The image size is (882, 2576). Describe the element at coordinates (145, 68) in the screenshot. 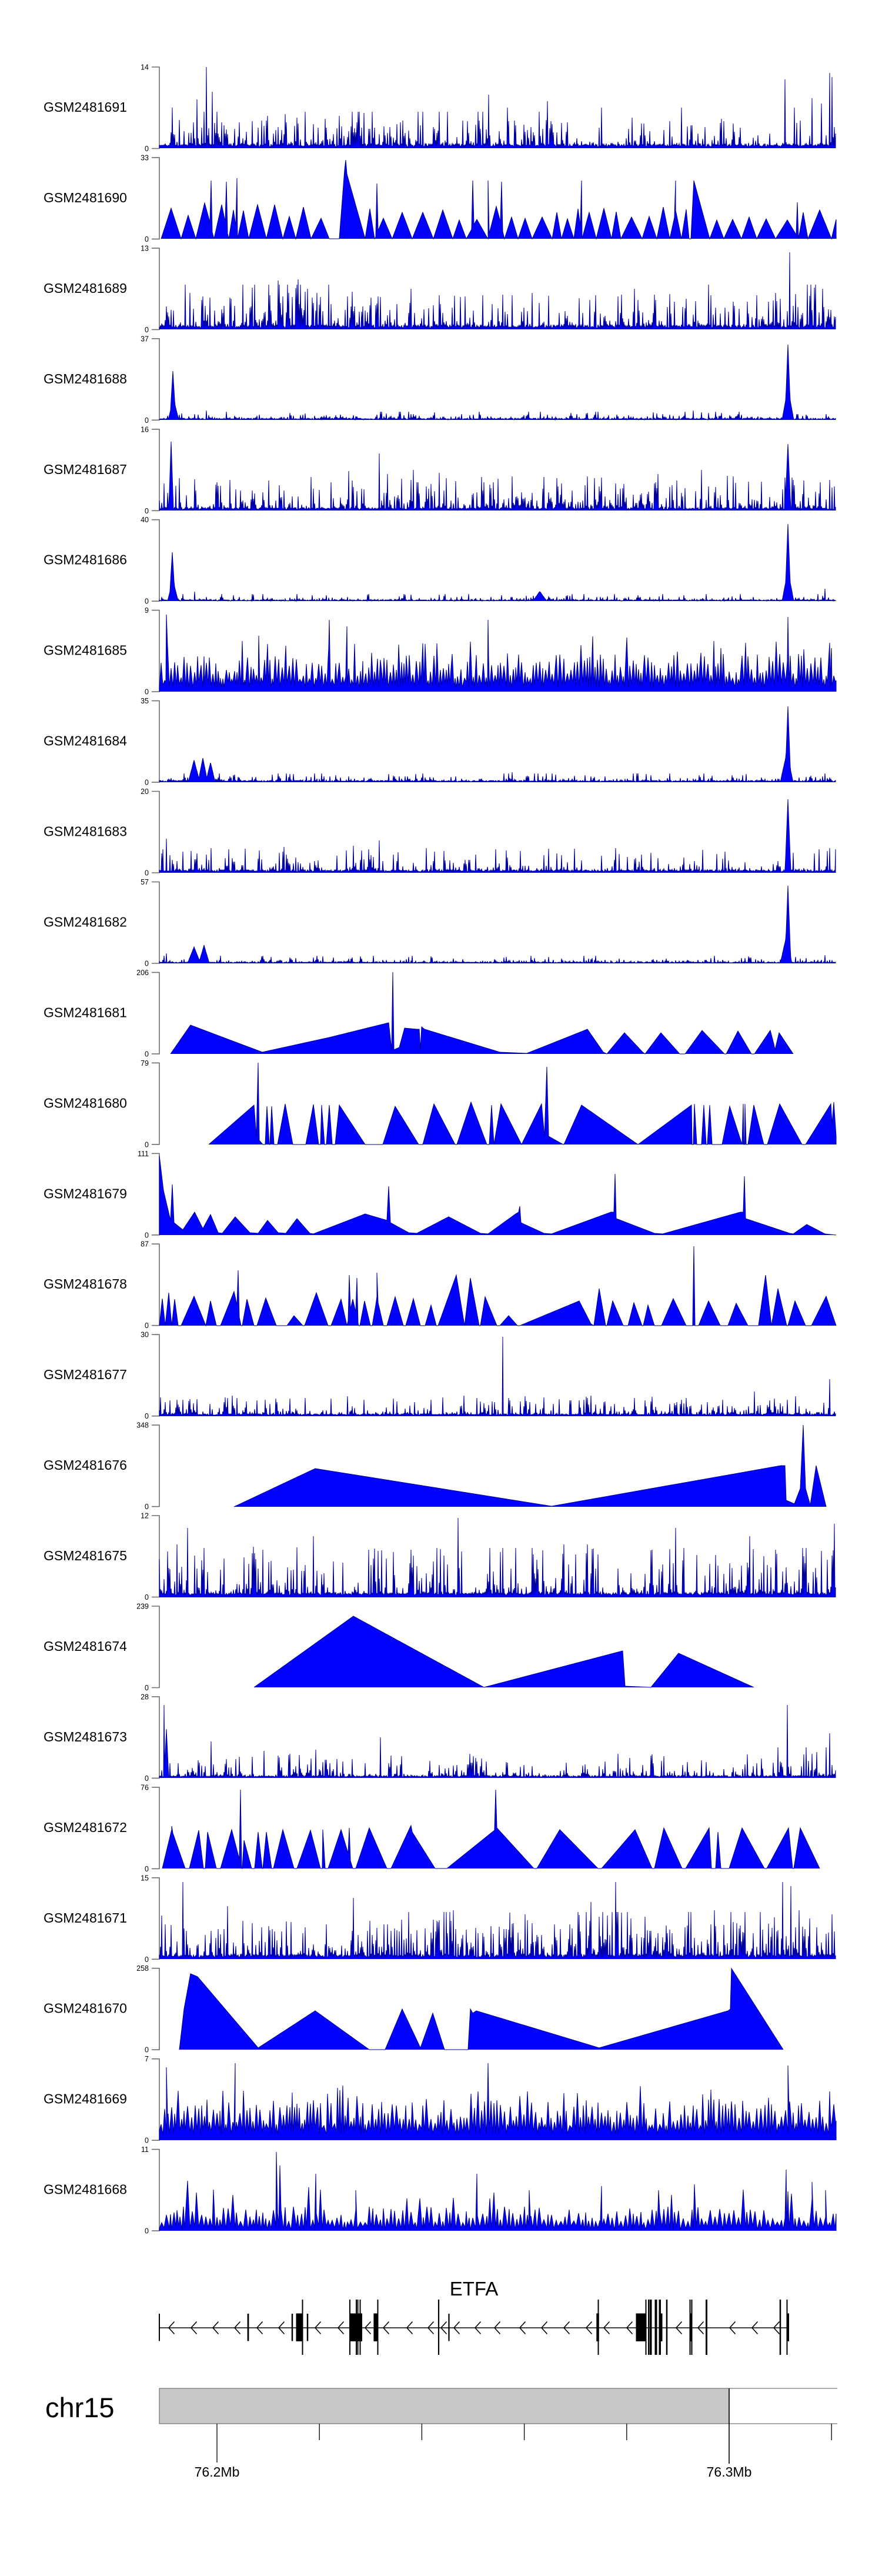

I see `svg-text: 14` at that location.